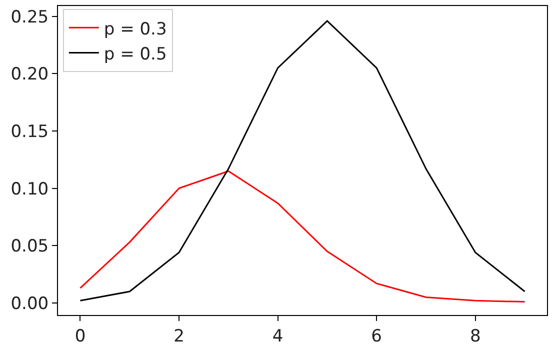 Image resolution: width=552 pixels, height=350 pixels. What do you see at coordinates (29, 132) in the screenshot?
I see `y-tick-label: 0.15` at bounding box center [29, 132].